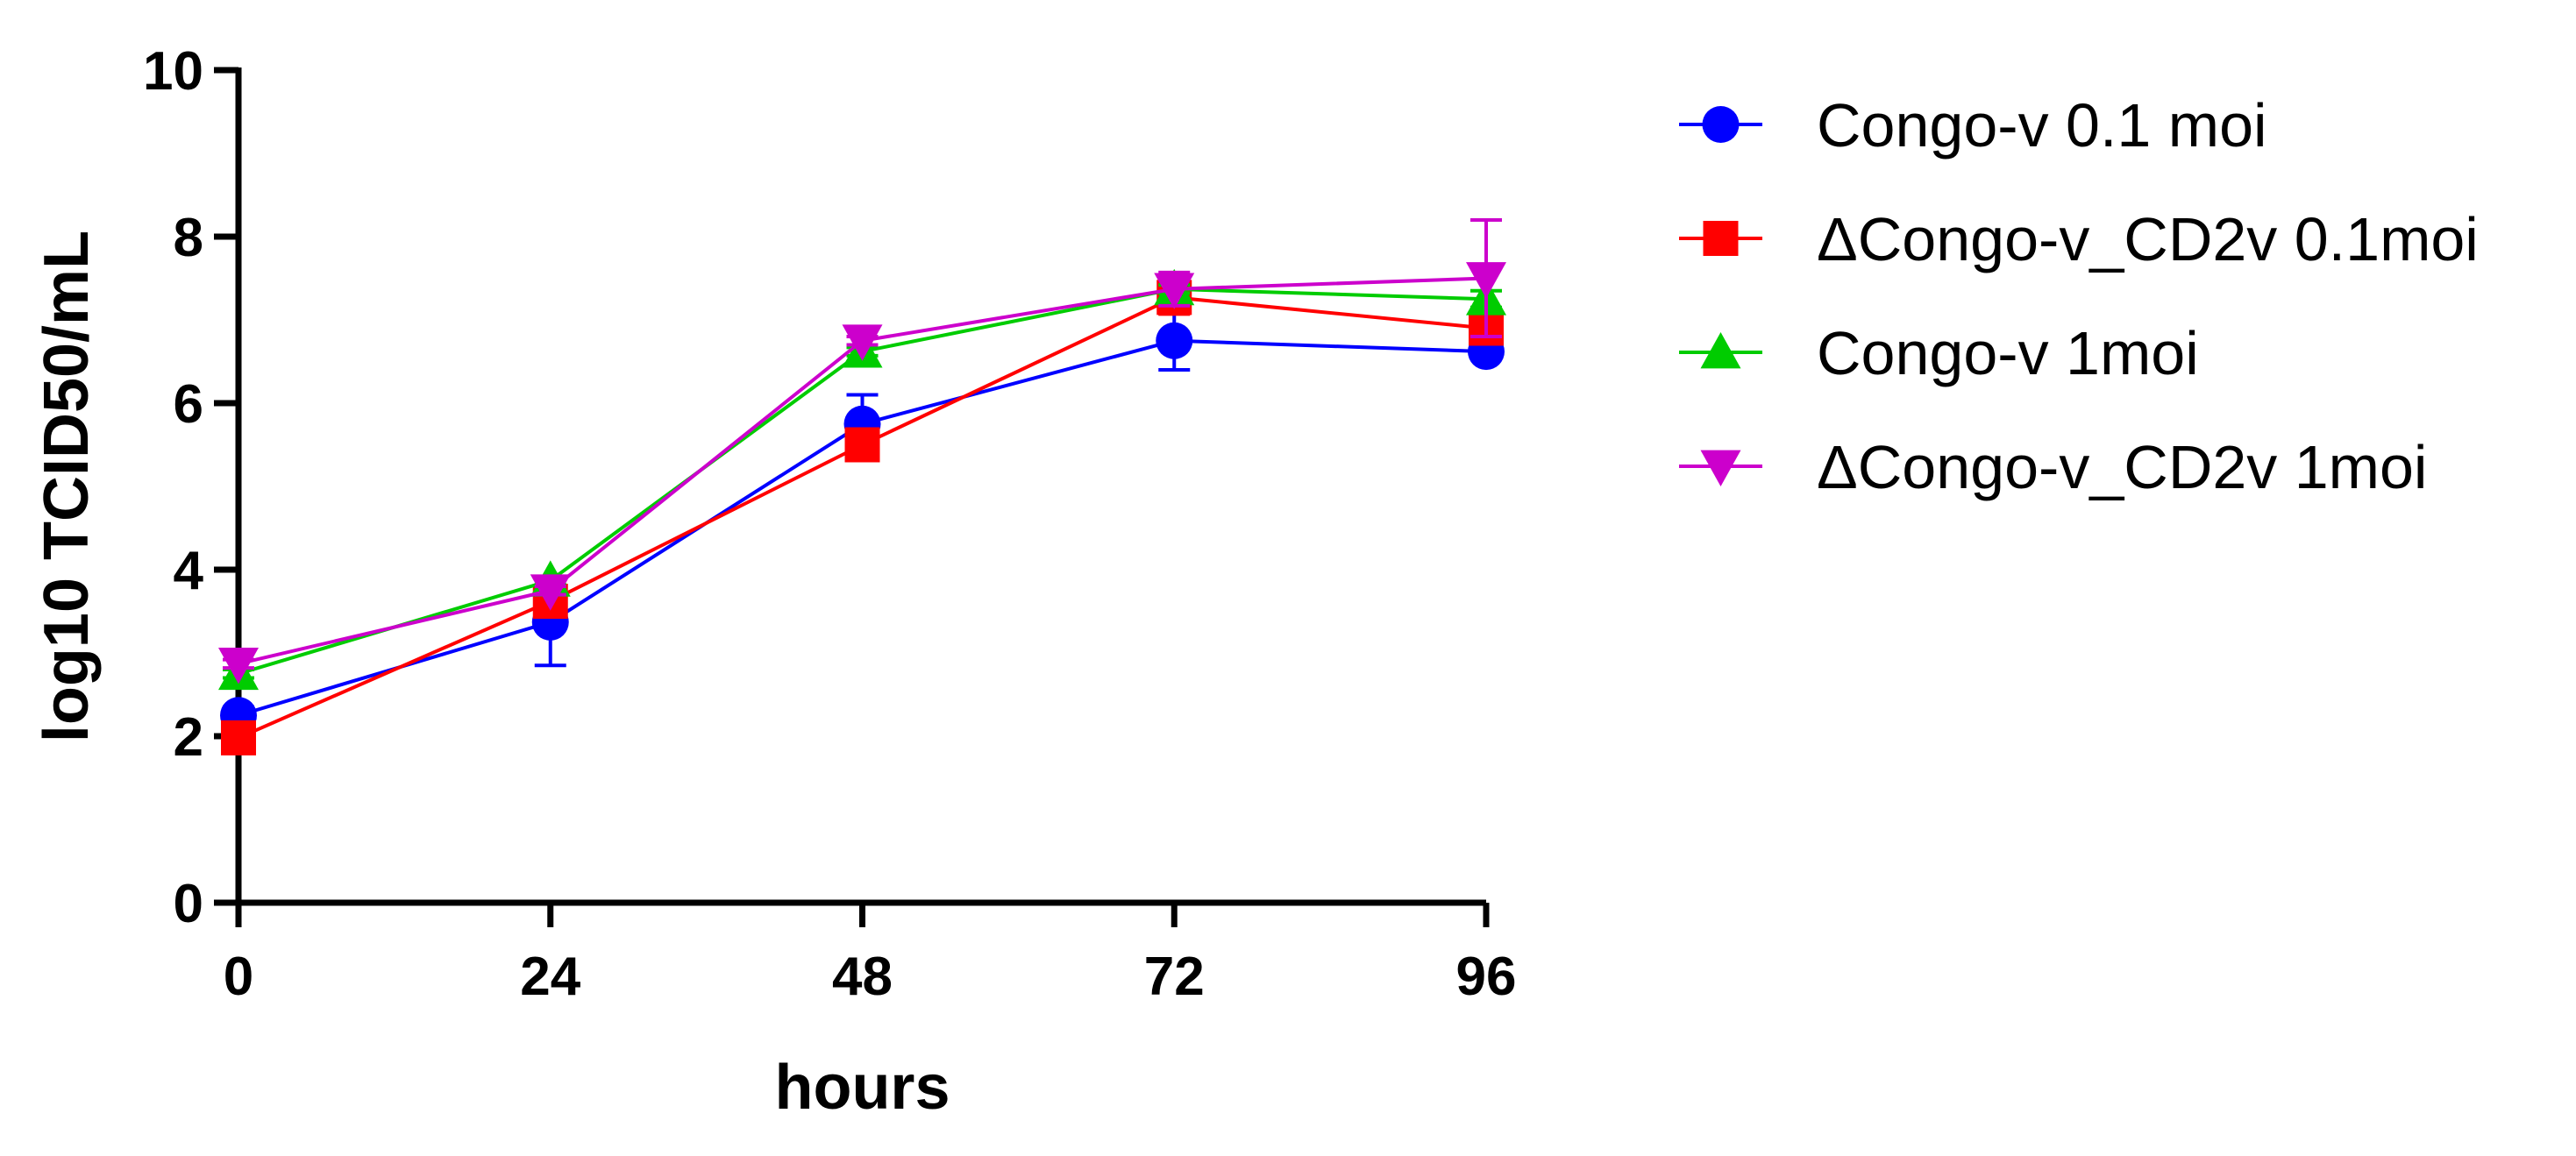 The height and width of the screenshot is (1156, 2576). What do you see at coordinates (1174, 977) in the screenshot?
I see `x-tick-label: 72` at bounding box center [1174, 977].